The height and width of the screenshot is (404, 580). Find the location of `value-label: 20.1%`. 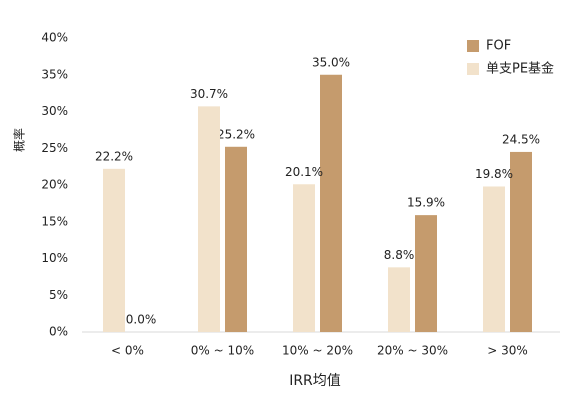

value-label: 20.1% is located at coordinates (304, 172).